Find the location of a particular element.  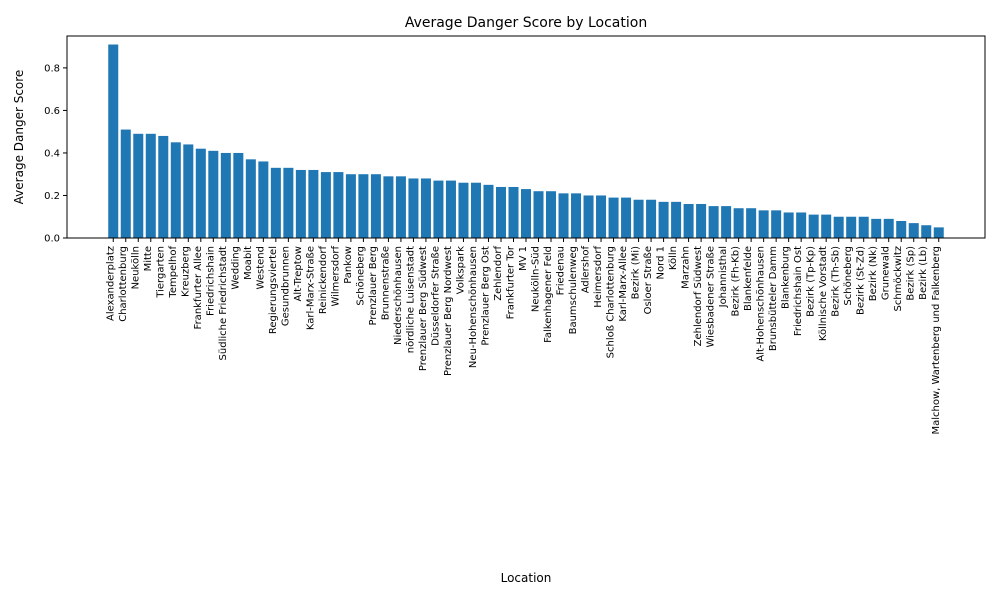

x-tick-label: Reinickendorf is located at coordinates (323, 280).